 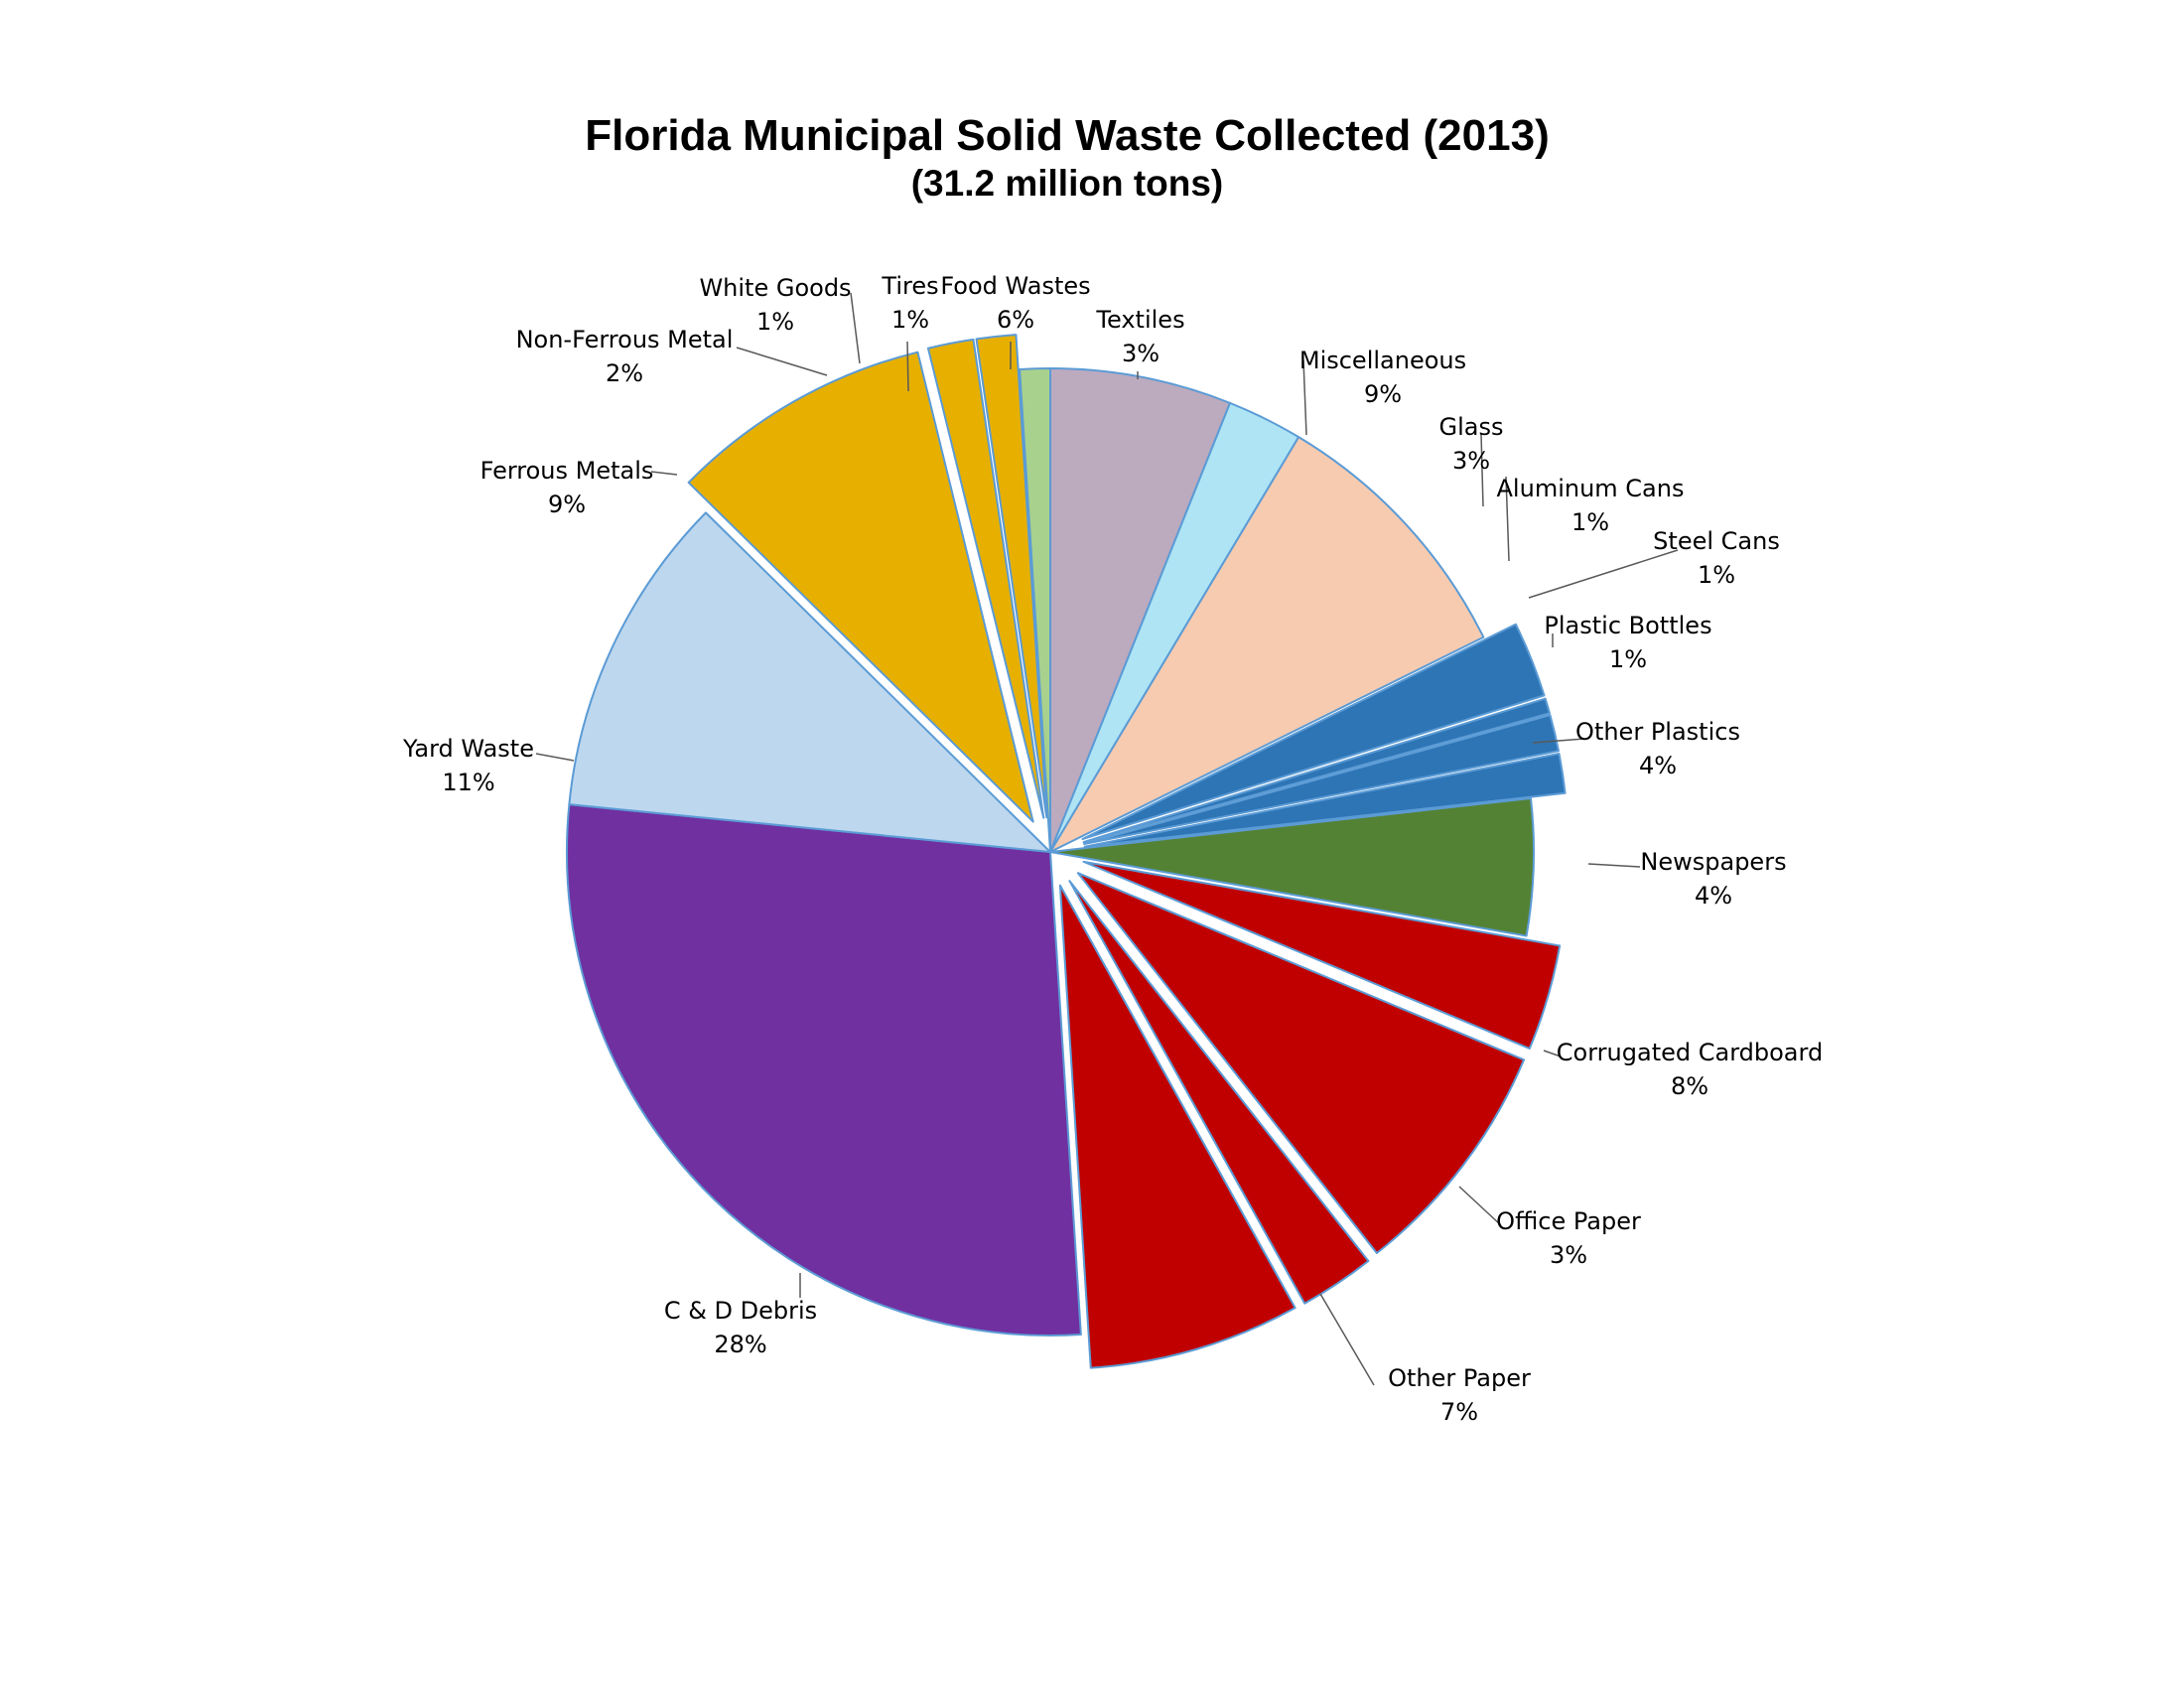 What do you see at coordinates (1067, 183) in the screenshot?
I see `chart-subtitle: (31.2 million tons)` at bounding box center [1067, 183].